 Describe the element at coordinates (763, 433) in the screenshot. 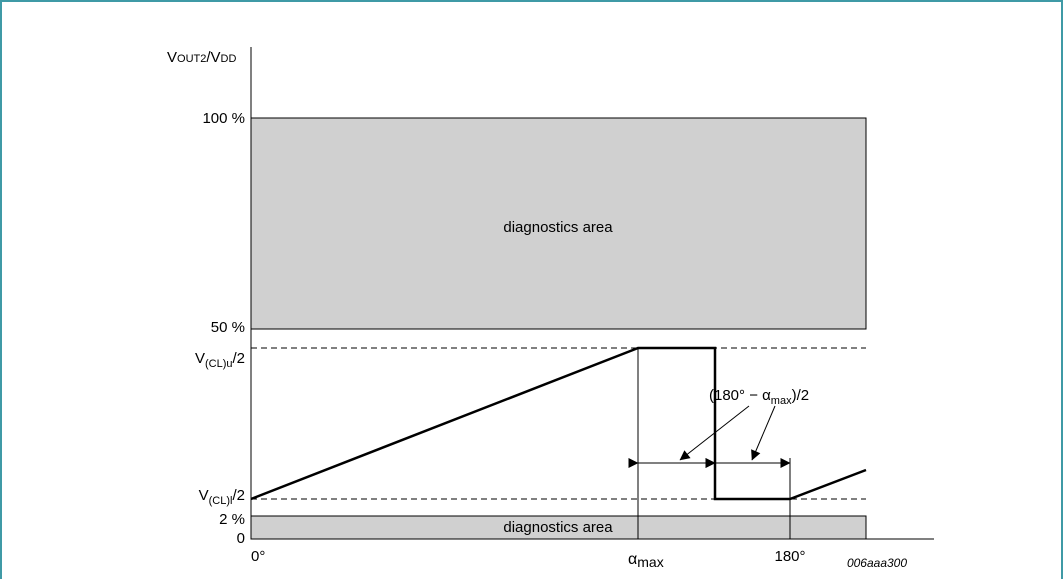

I see `leader-line-right` at that location.